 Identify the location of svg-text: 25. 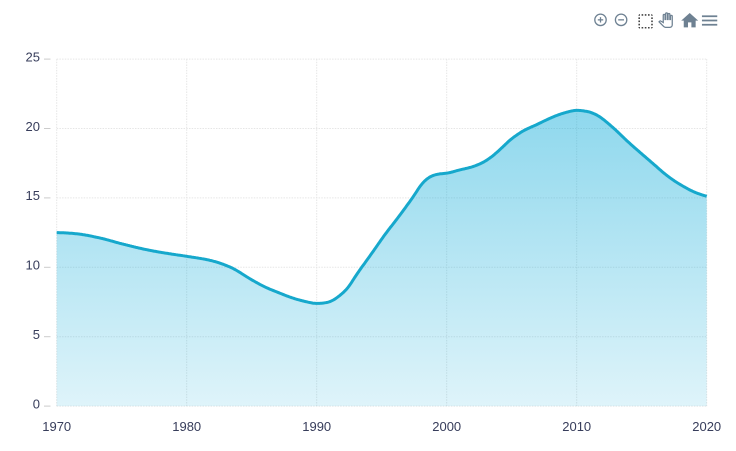
(33, 56).